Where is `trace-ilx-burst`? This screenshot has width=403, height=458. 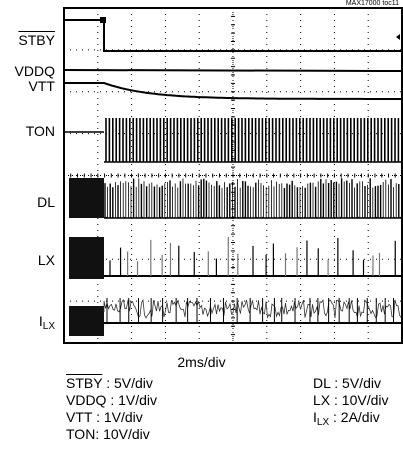 trace-ilx-burst is located at coordinates (86, 321).